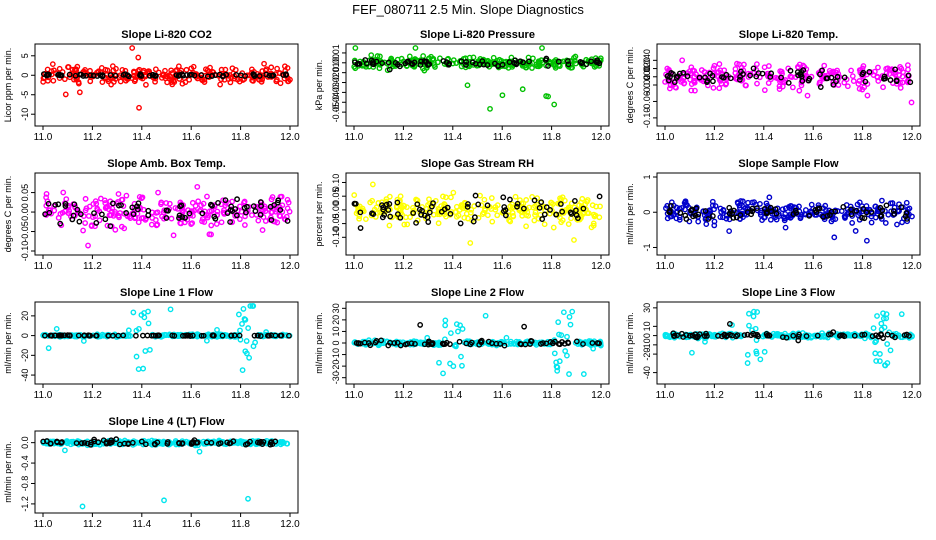  What do you see at coordinates (763, 137) in the screenshot?
I see `x-tick-label: 11.4` at bounding box center [763, 137].